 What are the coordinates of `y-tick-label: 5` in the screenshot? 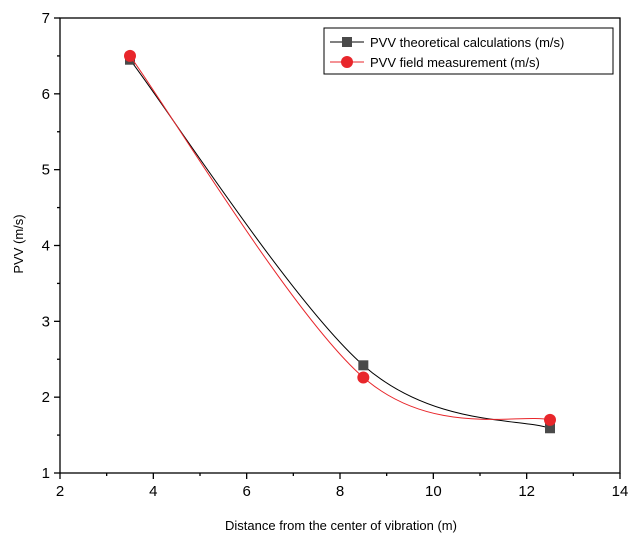 It's located at (46, 170).